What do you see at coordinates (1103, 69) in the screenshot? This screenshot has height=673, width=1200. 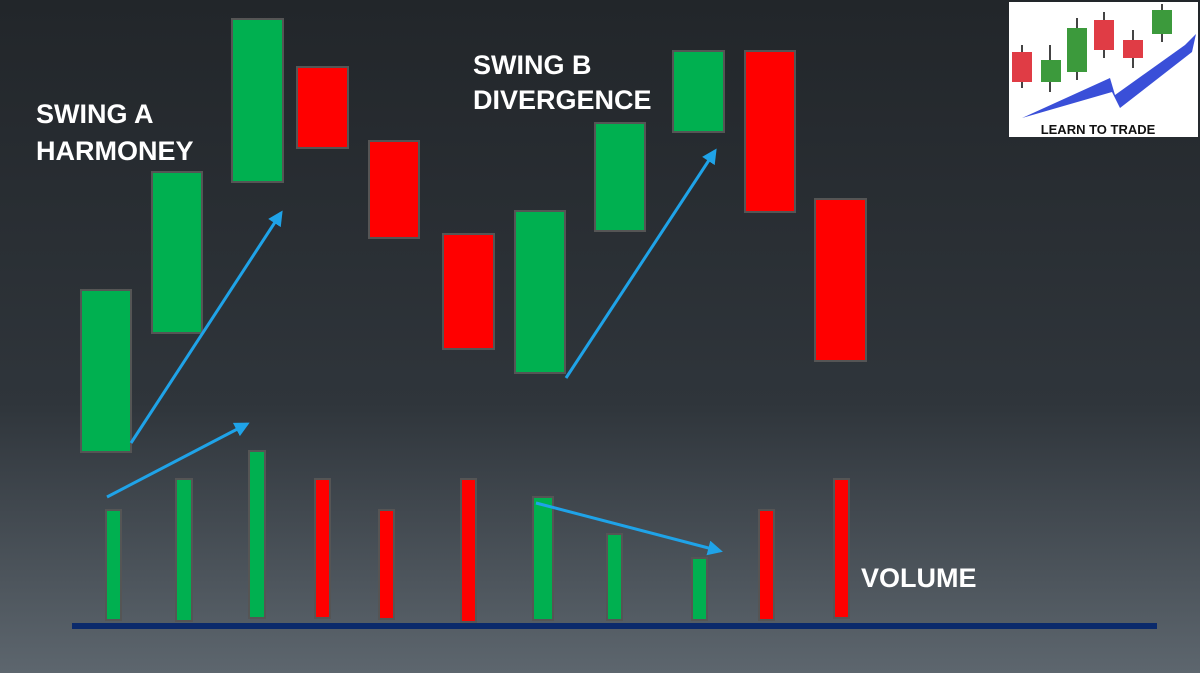 I see `logo: LEARN TO TRADE` at bounding box center [1103, 69].